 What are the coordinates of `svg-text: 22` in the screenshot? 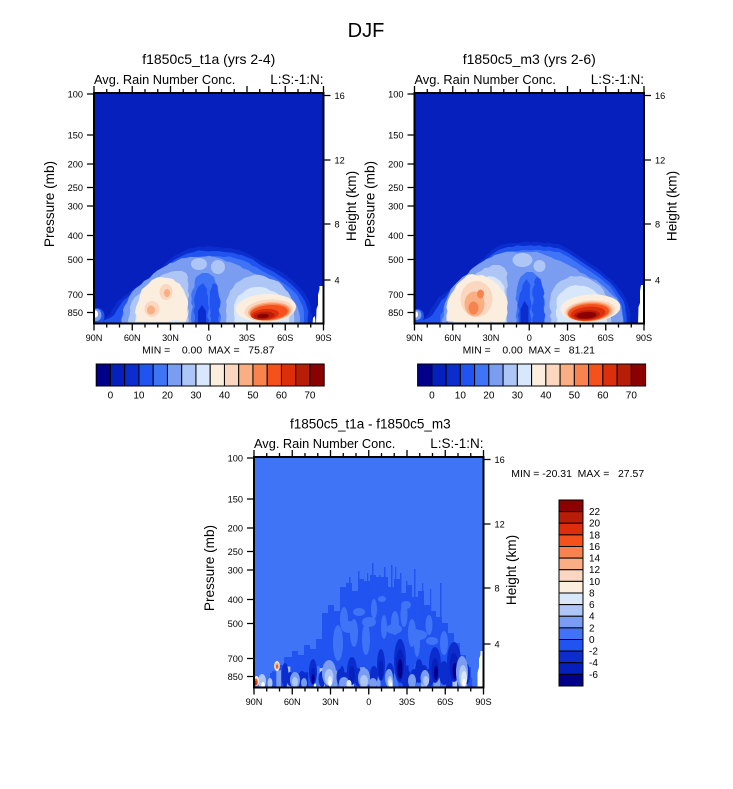 It's located at (595, 512).